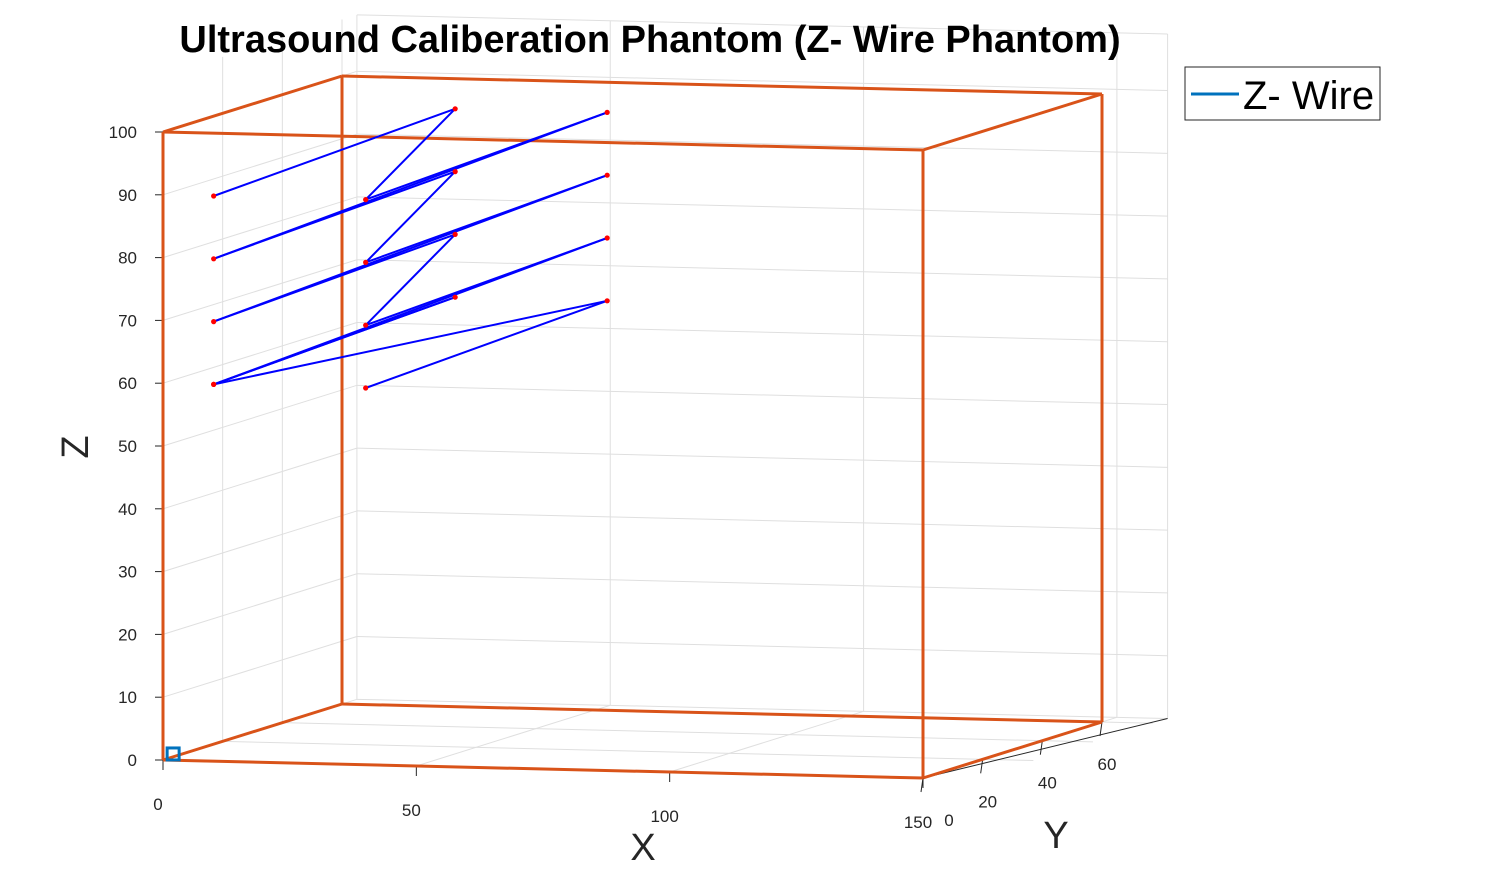 The image size is (1500, 875). Describe the element at coordinates (173, 754) in the screenshot. I see `origin-marker` at that location.